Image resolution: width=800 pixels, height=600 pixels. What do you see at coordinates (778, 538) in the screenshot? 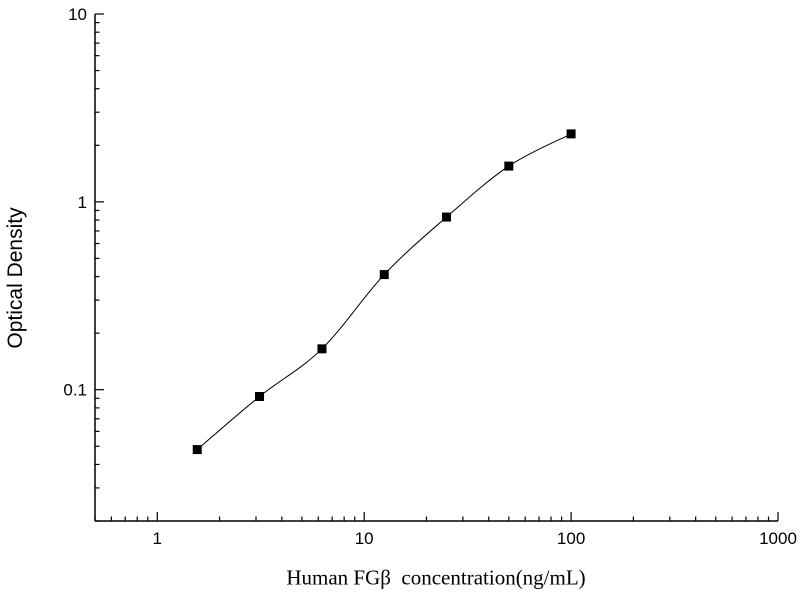
I see `x-tick-label: 1000` at bounding box center [778, 538].